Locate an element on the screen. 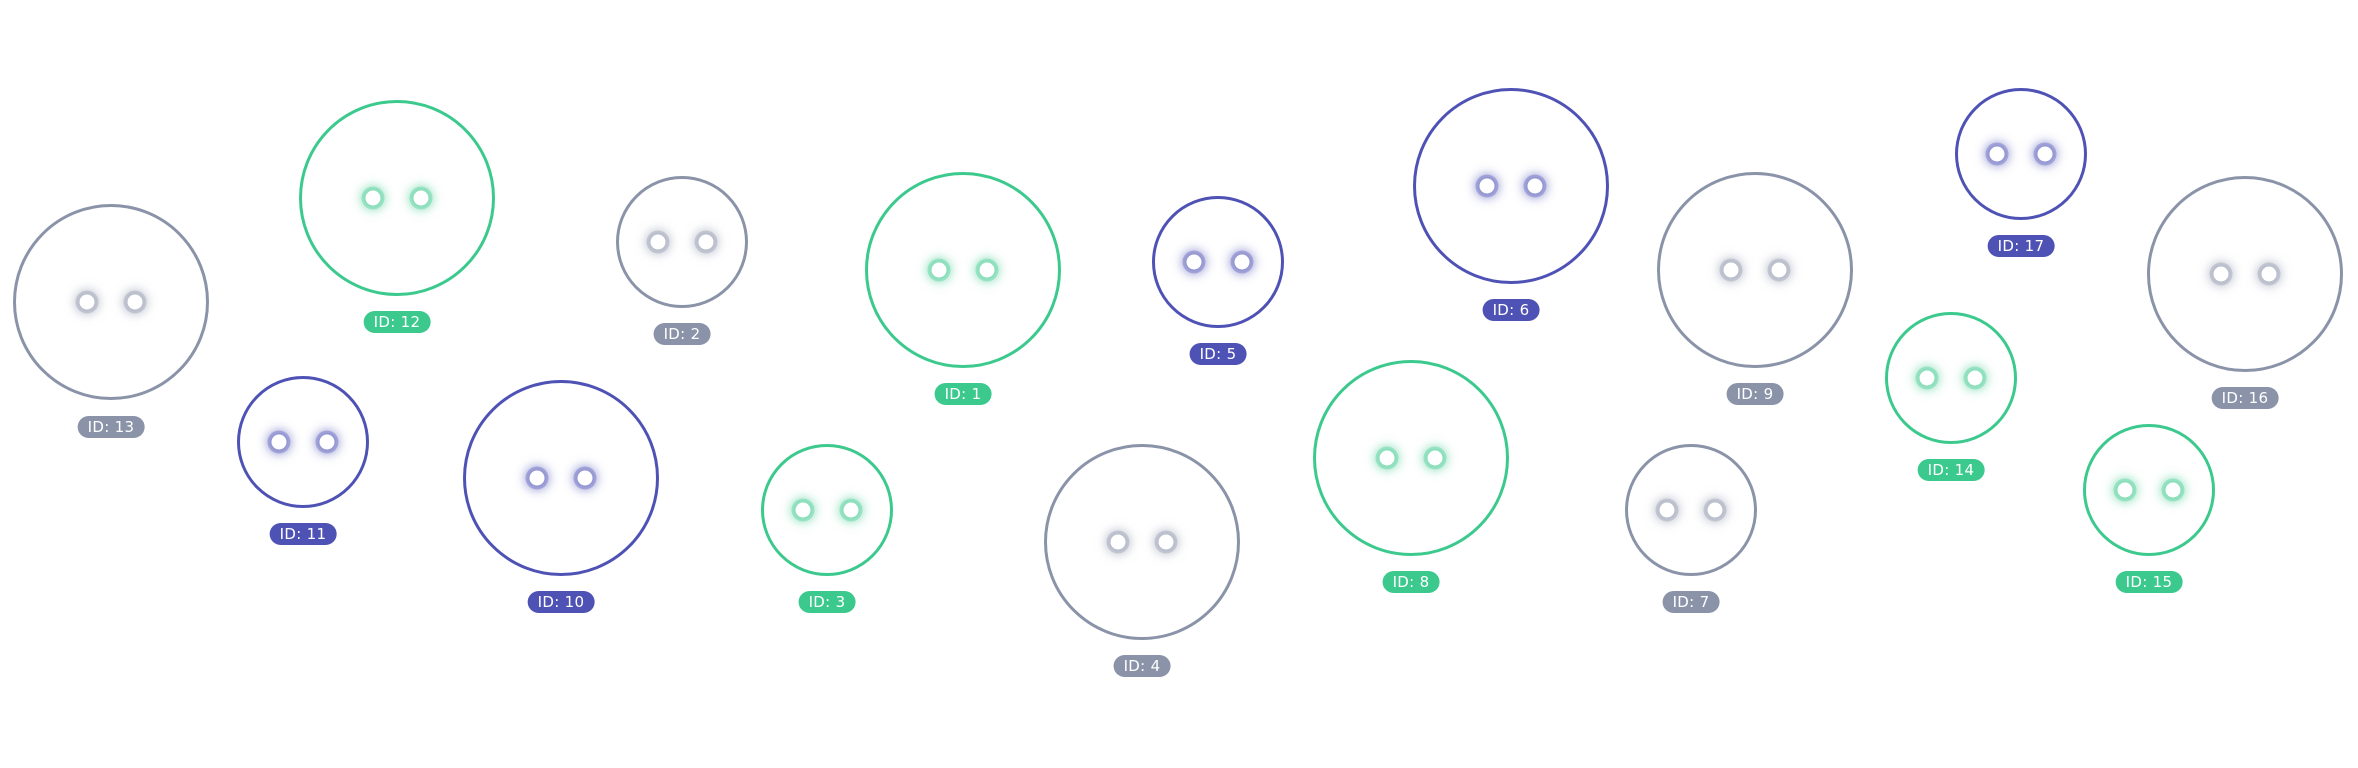 Image resolution: width=2358 pixels, height=768 pixels. agent-id-badge: ID: 17 is located at coordinates (2021, 246).